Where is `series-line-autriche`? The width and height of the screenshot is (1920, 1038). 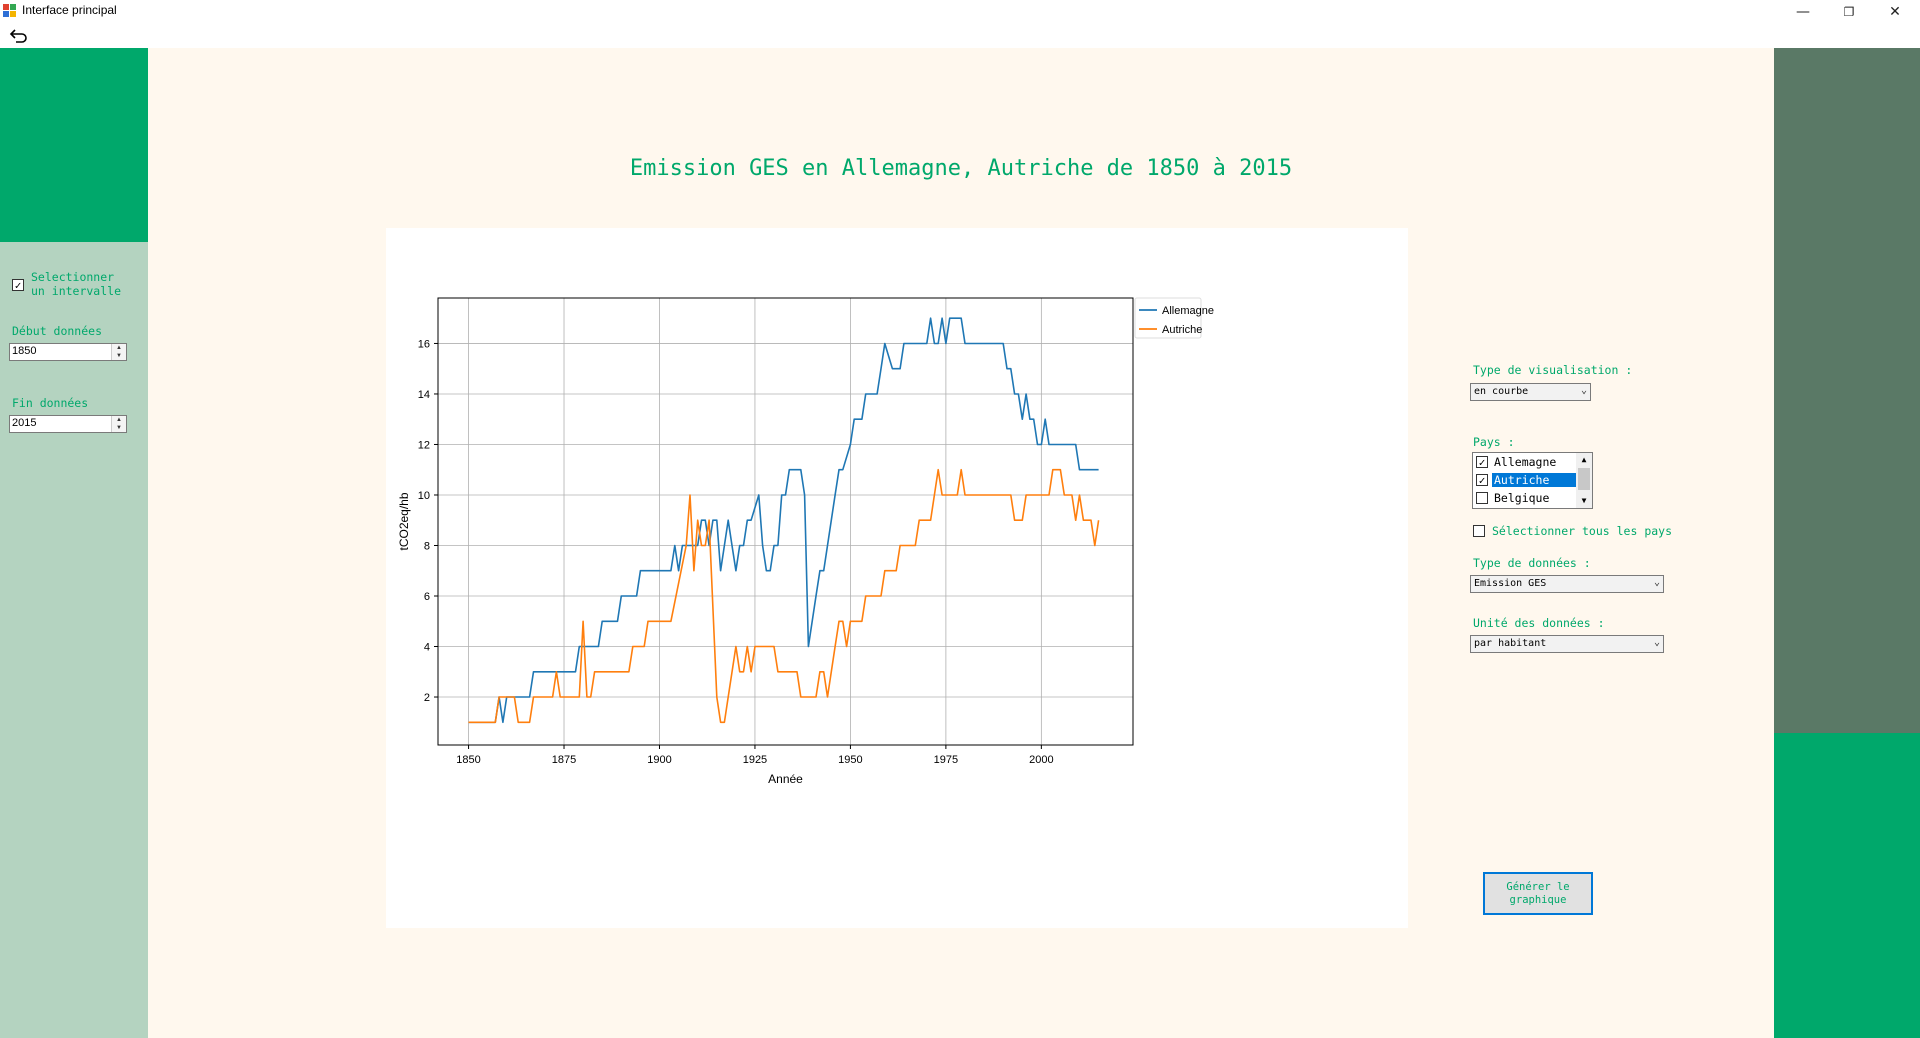 series-line-autriche is located at coordinates (784, 596).